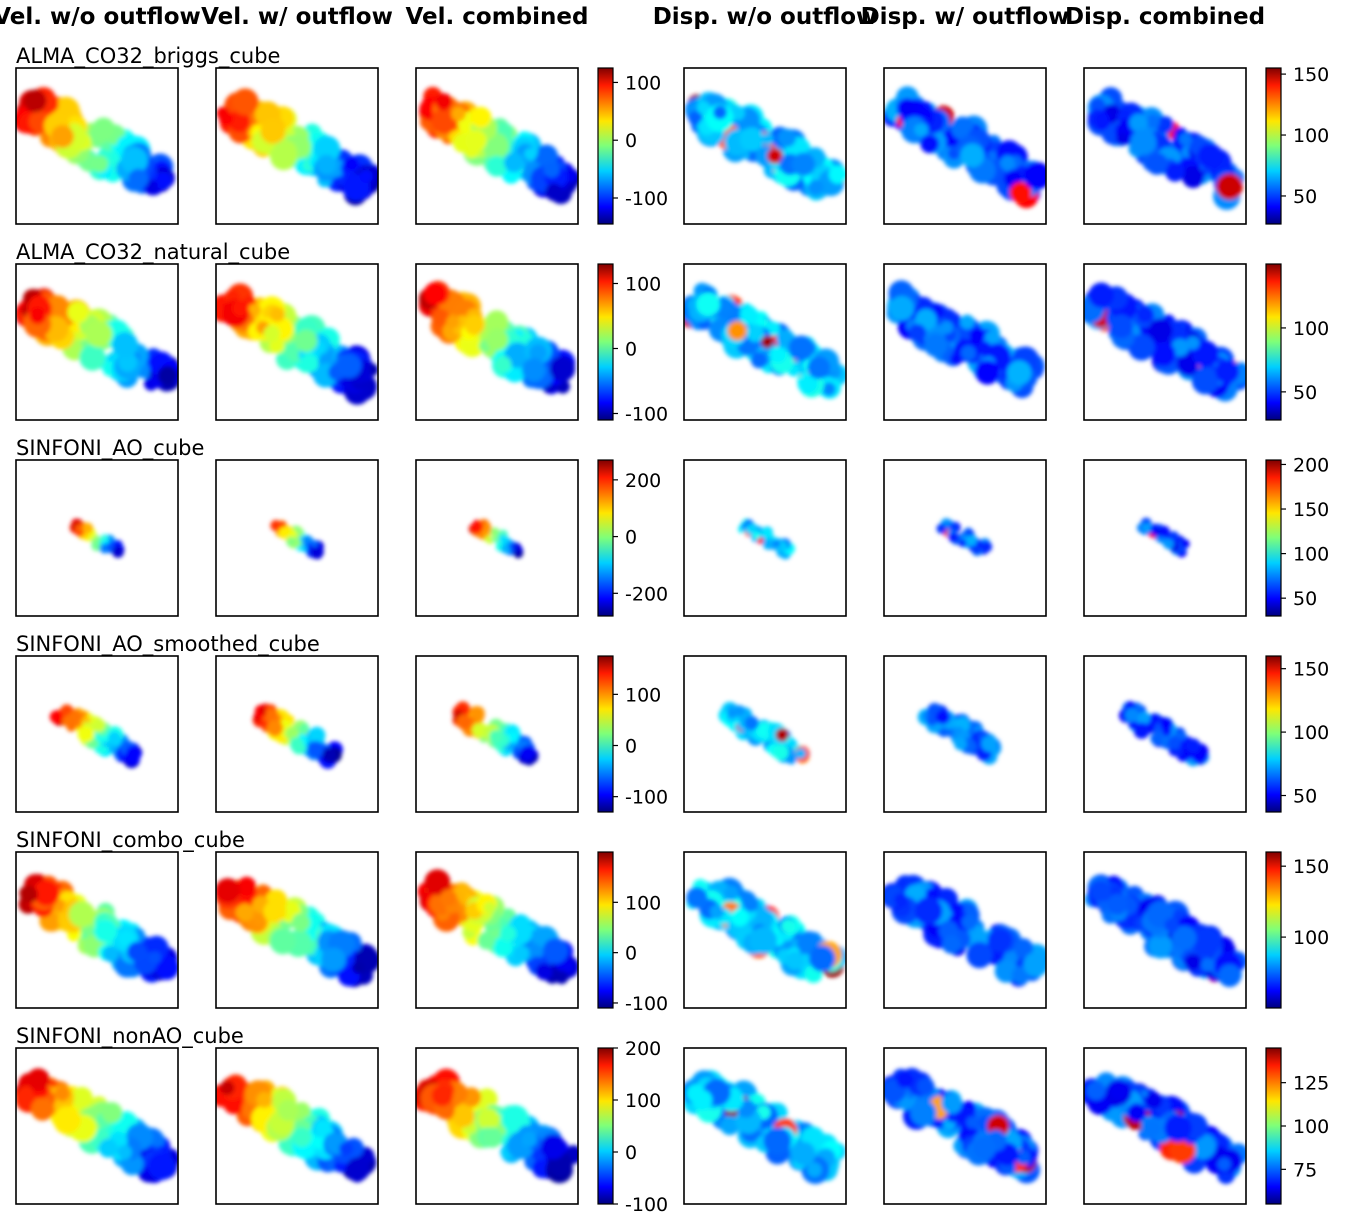 The image size is (1356, 1216). What do you see at coordinates (1311, 1084) in the screenshot?
I see `dispersion-colorbar-tick: 125` at bounding box center [1311, 1084].